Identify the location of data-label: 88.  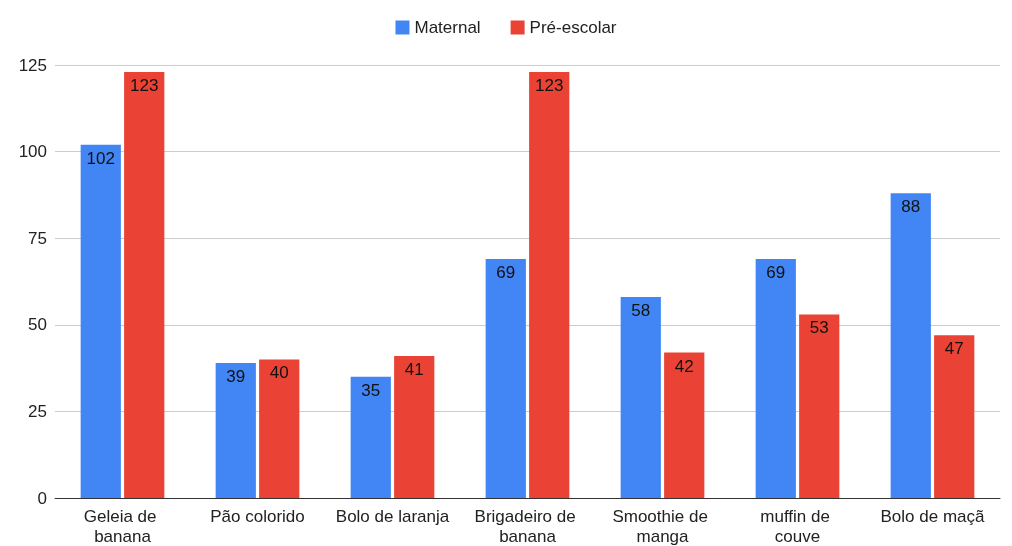
(911, 207).